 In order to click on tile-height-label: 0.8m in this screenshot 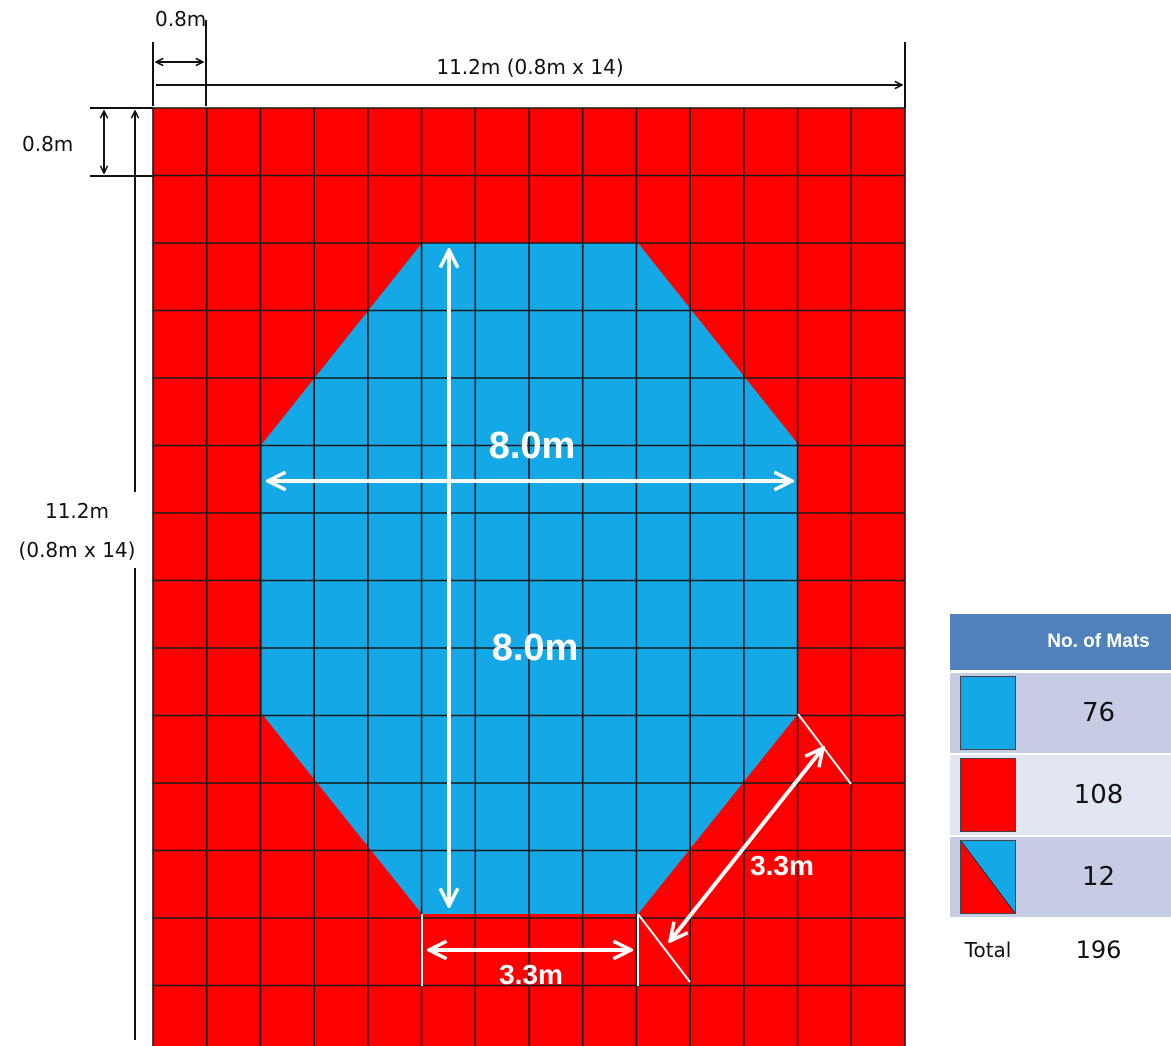, I will do `click(47, 144)`.